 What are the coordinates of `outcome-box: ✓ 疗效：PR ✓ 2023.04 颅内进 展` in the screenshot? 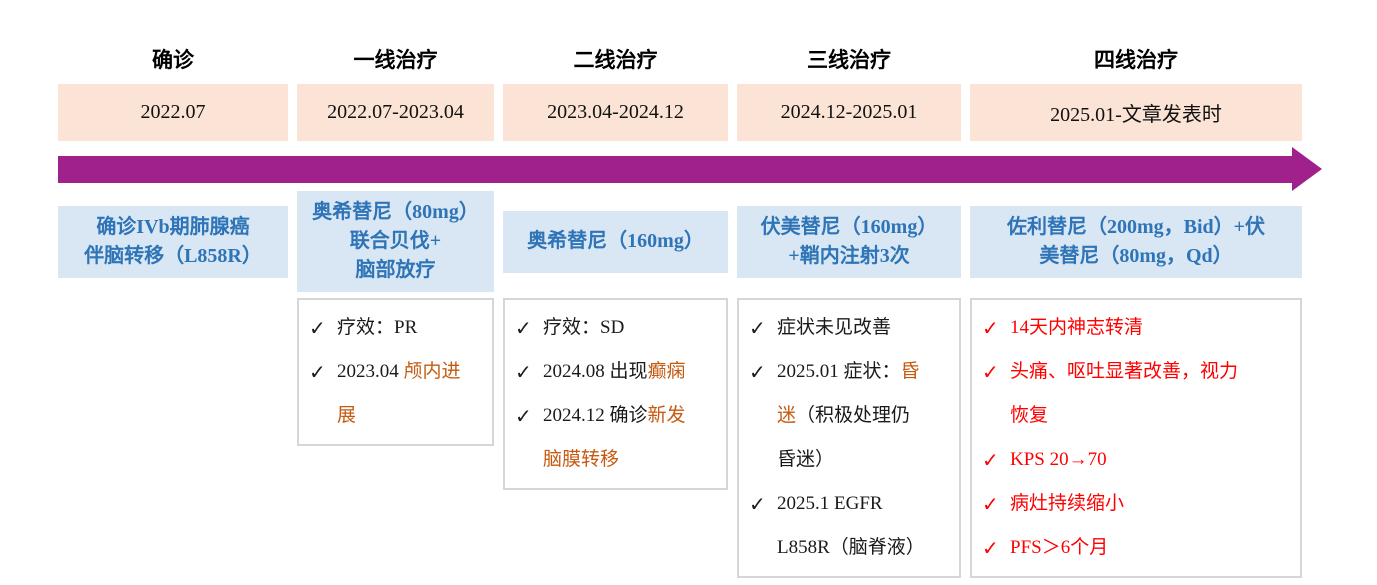 It's located at (395, 372).